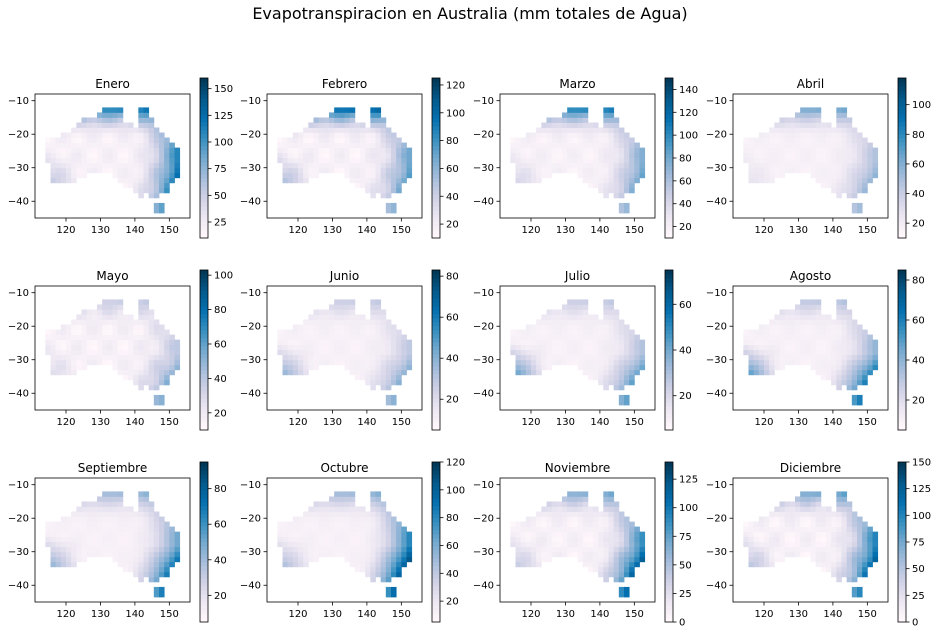  I want to click on y-tick-label: −40, so click(483, 586).